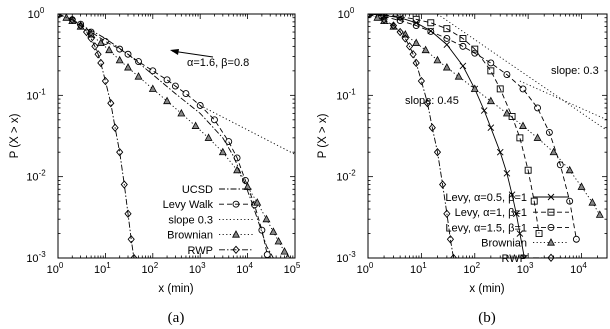 The image size is (610, 329). Describe the element at coordinates (292, 268) in the screenshot. I see `x-tick-label: 10⁵` at that location.